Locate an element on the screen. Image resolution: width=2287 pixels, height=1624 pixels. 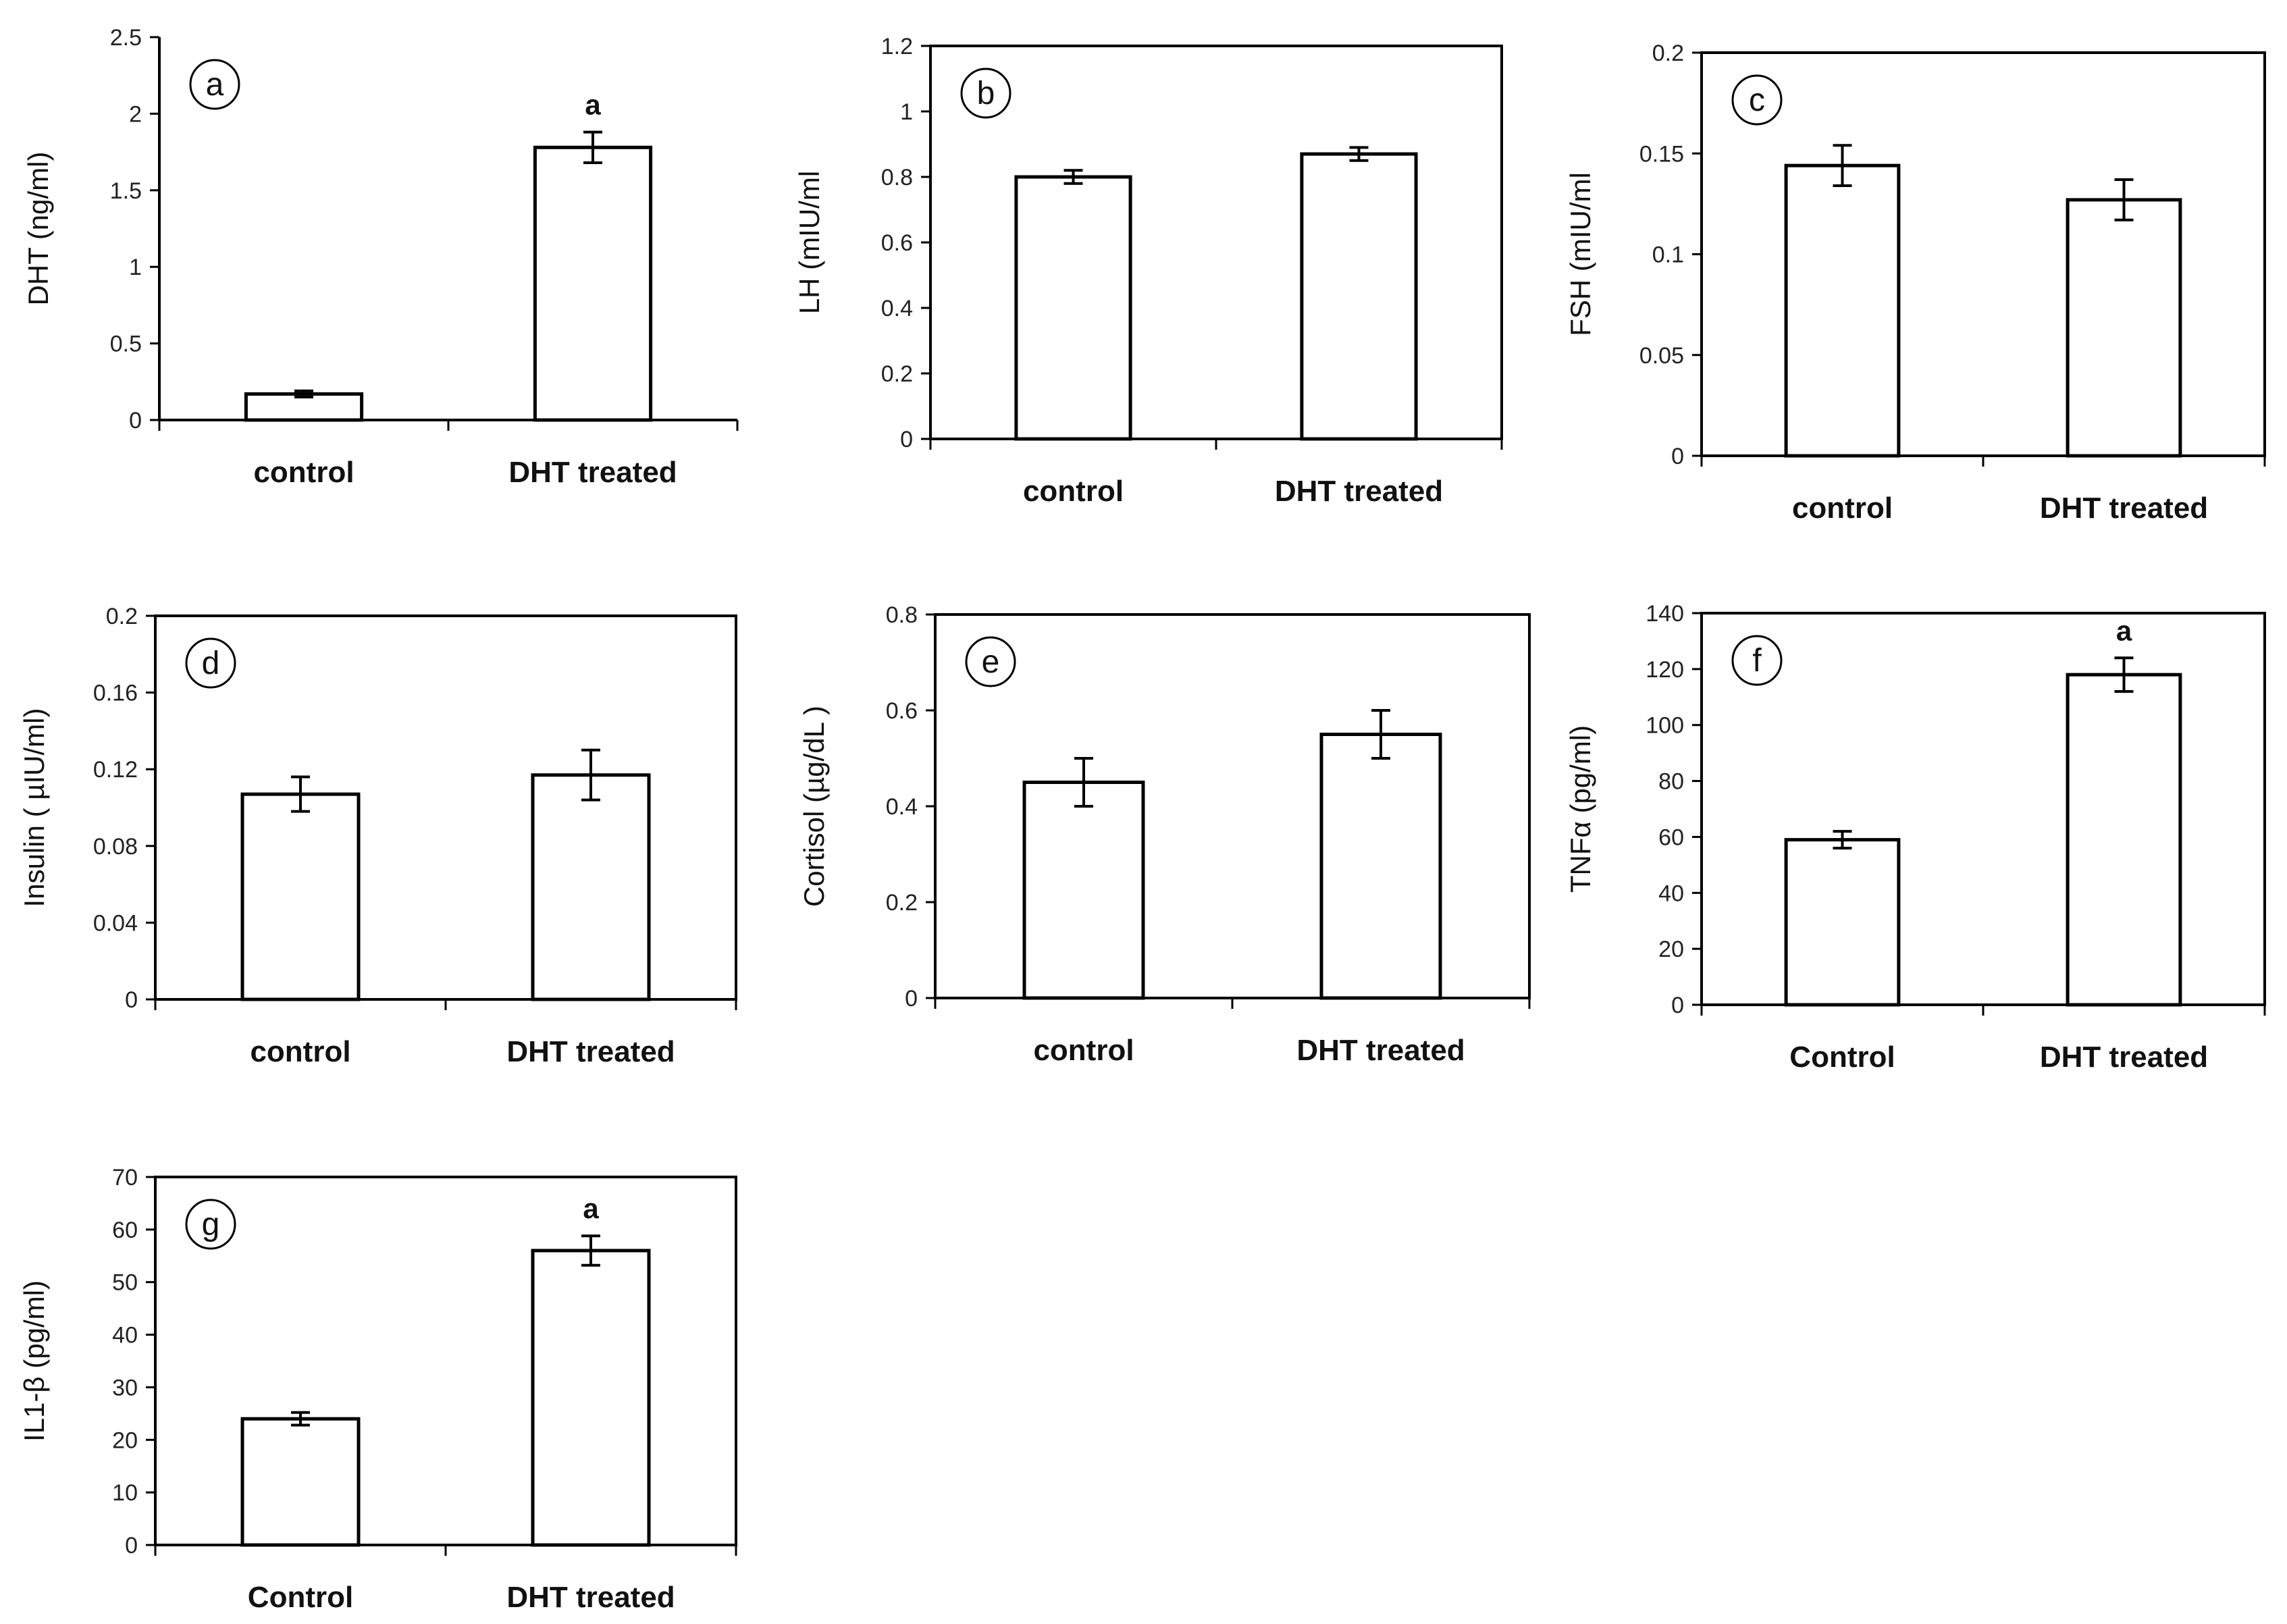
y-tick-label: 2.5 is located at coordinates (126, 38).